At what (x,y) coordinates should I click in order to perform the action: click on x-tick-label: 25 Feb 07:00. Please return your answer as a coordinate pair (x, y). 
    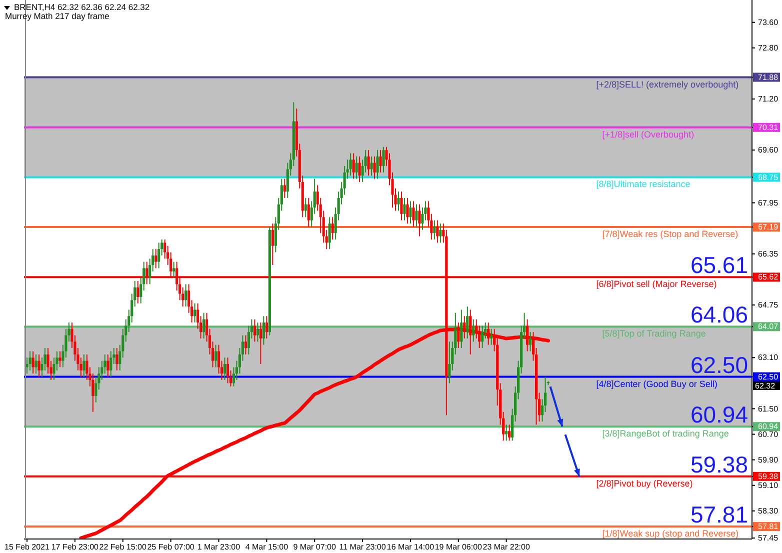
    Looking at the image, I should click on (171, 547).